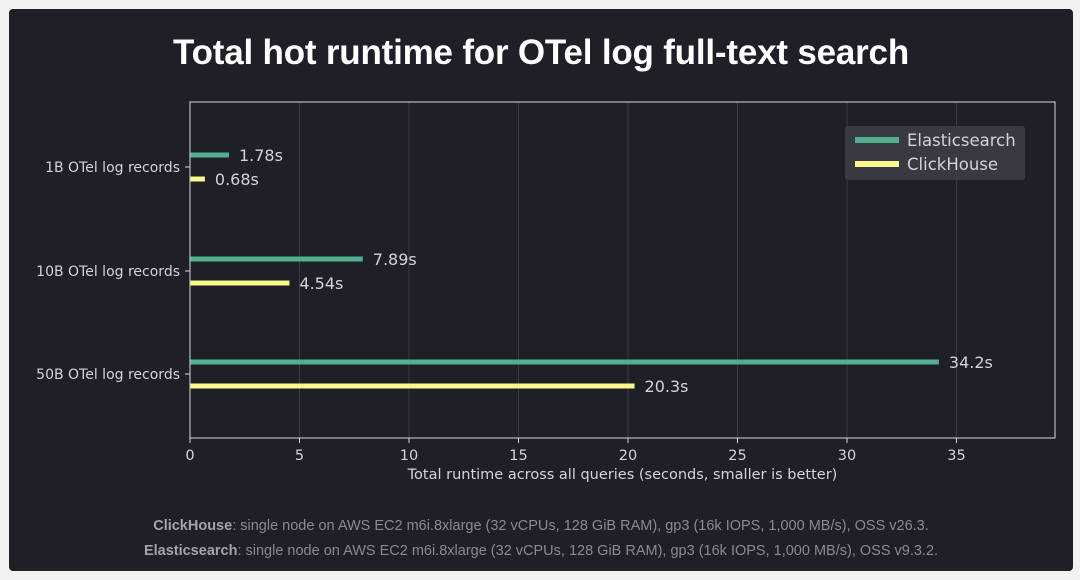  Describe the element at coordinates (193, 526) in the screenshot. I see `footnote-clickhouse-name: ClickHouse` at that location.